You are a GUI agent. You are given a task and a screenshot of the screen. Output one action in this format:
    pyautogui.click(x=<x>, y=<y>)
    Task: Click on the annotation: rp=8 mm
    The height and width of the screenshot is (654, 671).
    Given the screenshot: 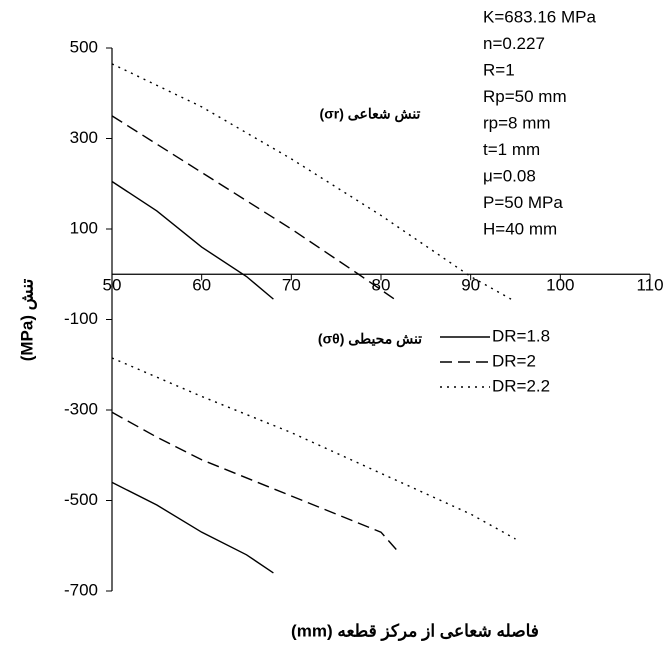 What is the action you would take?
    pyautogui.click(x=517, y=122)
    